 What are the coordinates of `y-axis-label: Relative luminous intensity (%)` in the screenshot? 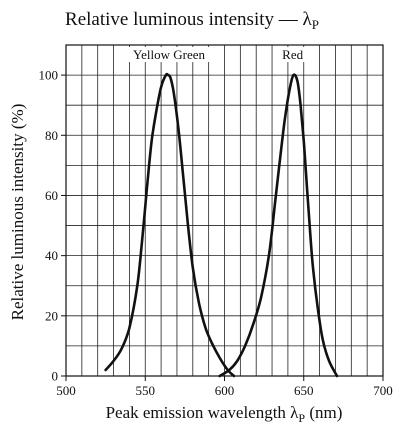 It's located at (17, 212).